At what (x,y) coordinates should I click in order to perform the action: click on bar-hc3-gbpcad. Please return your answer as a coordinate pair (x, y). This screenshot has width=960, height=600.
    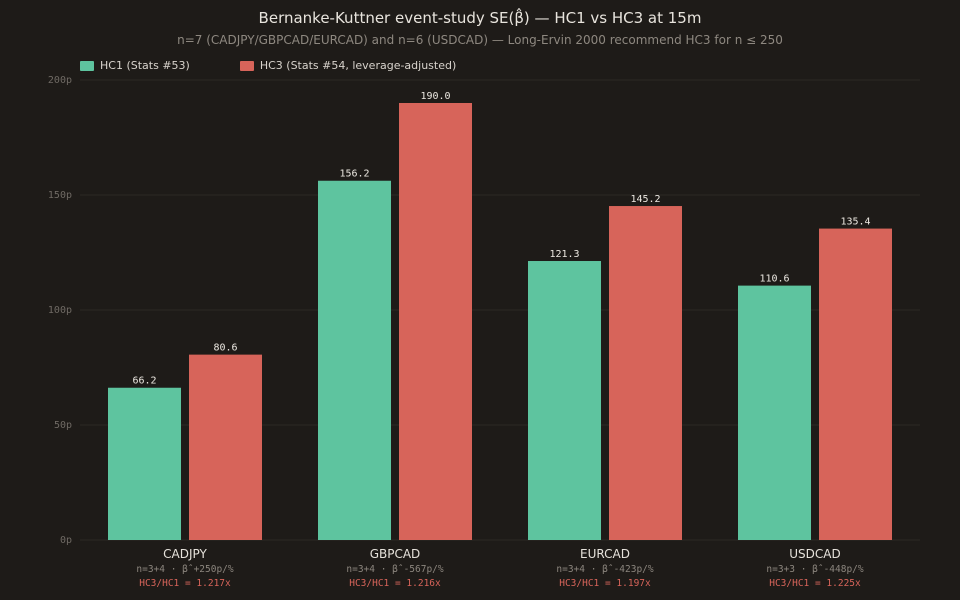
    Looking at the image, I should click on (435, 321).